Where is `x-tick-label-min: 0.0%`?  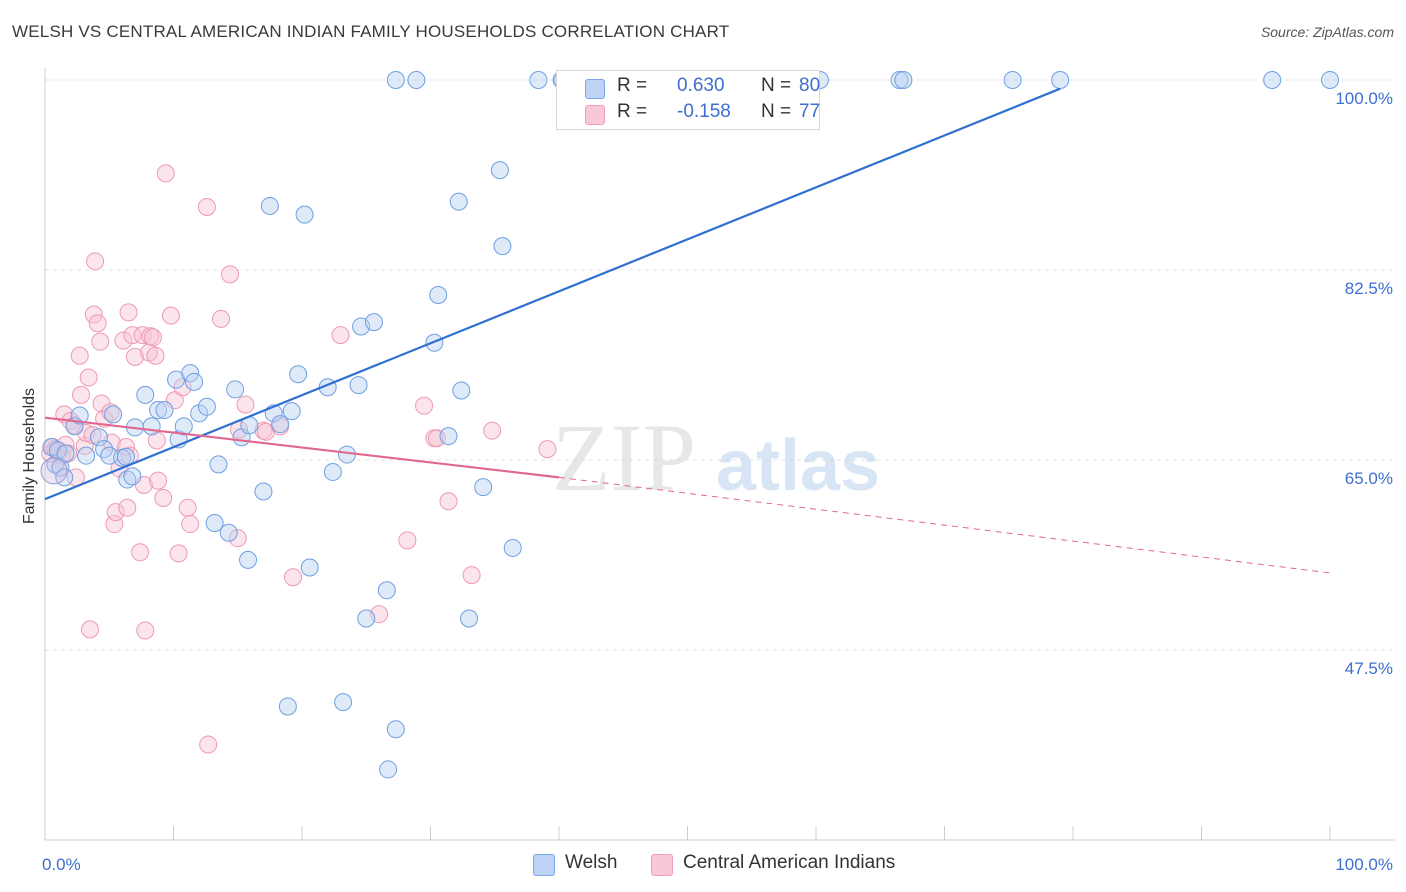 x-tick-label-min: 0.0% is located at coordinates (61, 864).